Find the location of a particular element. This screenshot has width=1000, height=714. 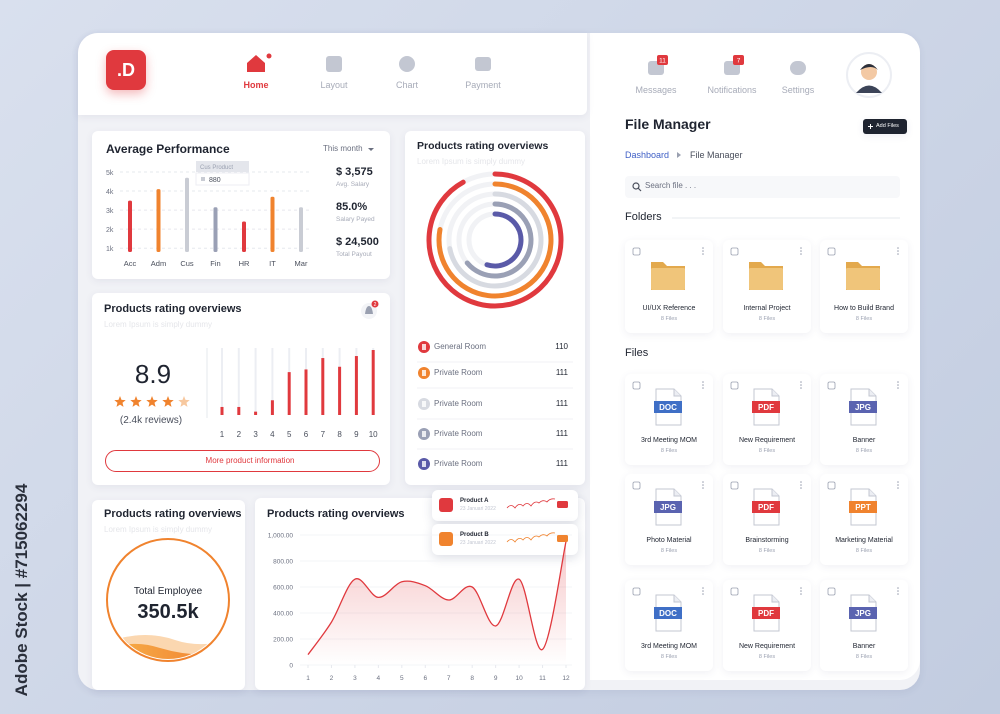

reviews: (2.4k reviews) is located at coordinates (151, 420).